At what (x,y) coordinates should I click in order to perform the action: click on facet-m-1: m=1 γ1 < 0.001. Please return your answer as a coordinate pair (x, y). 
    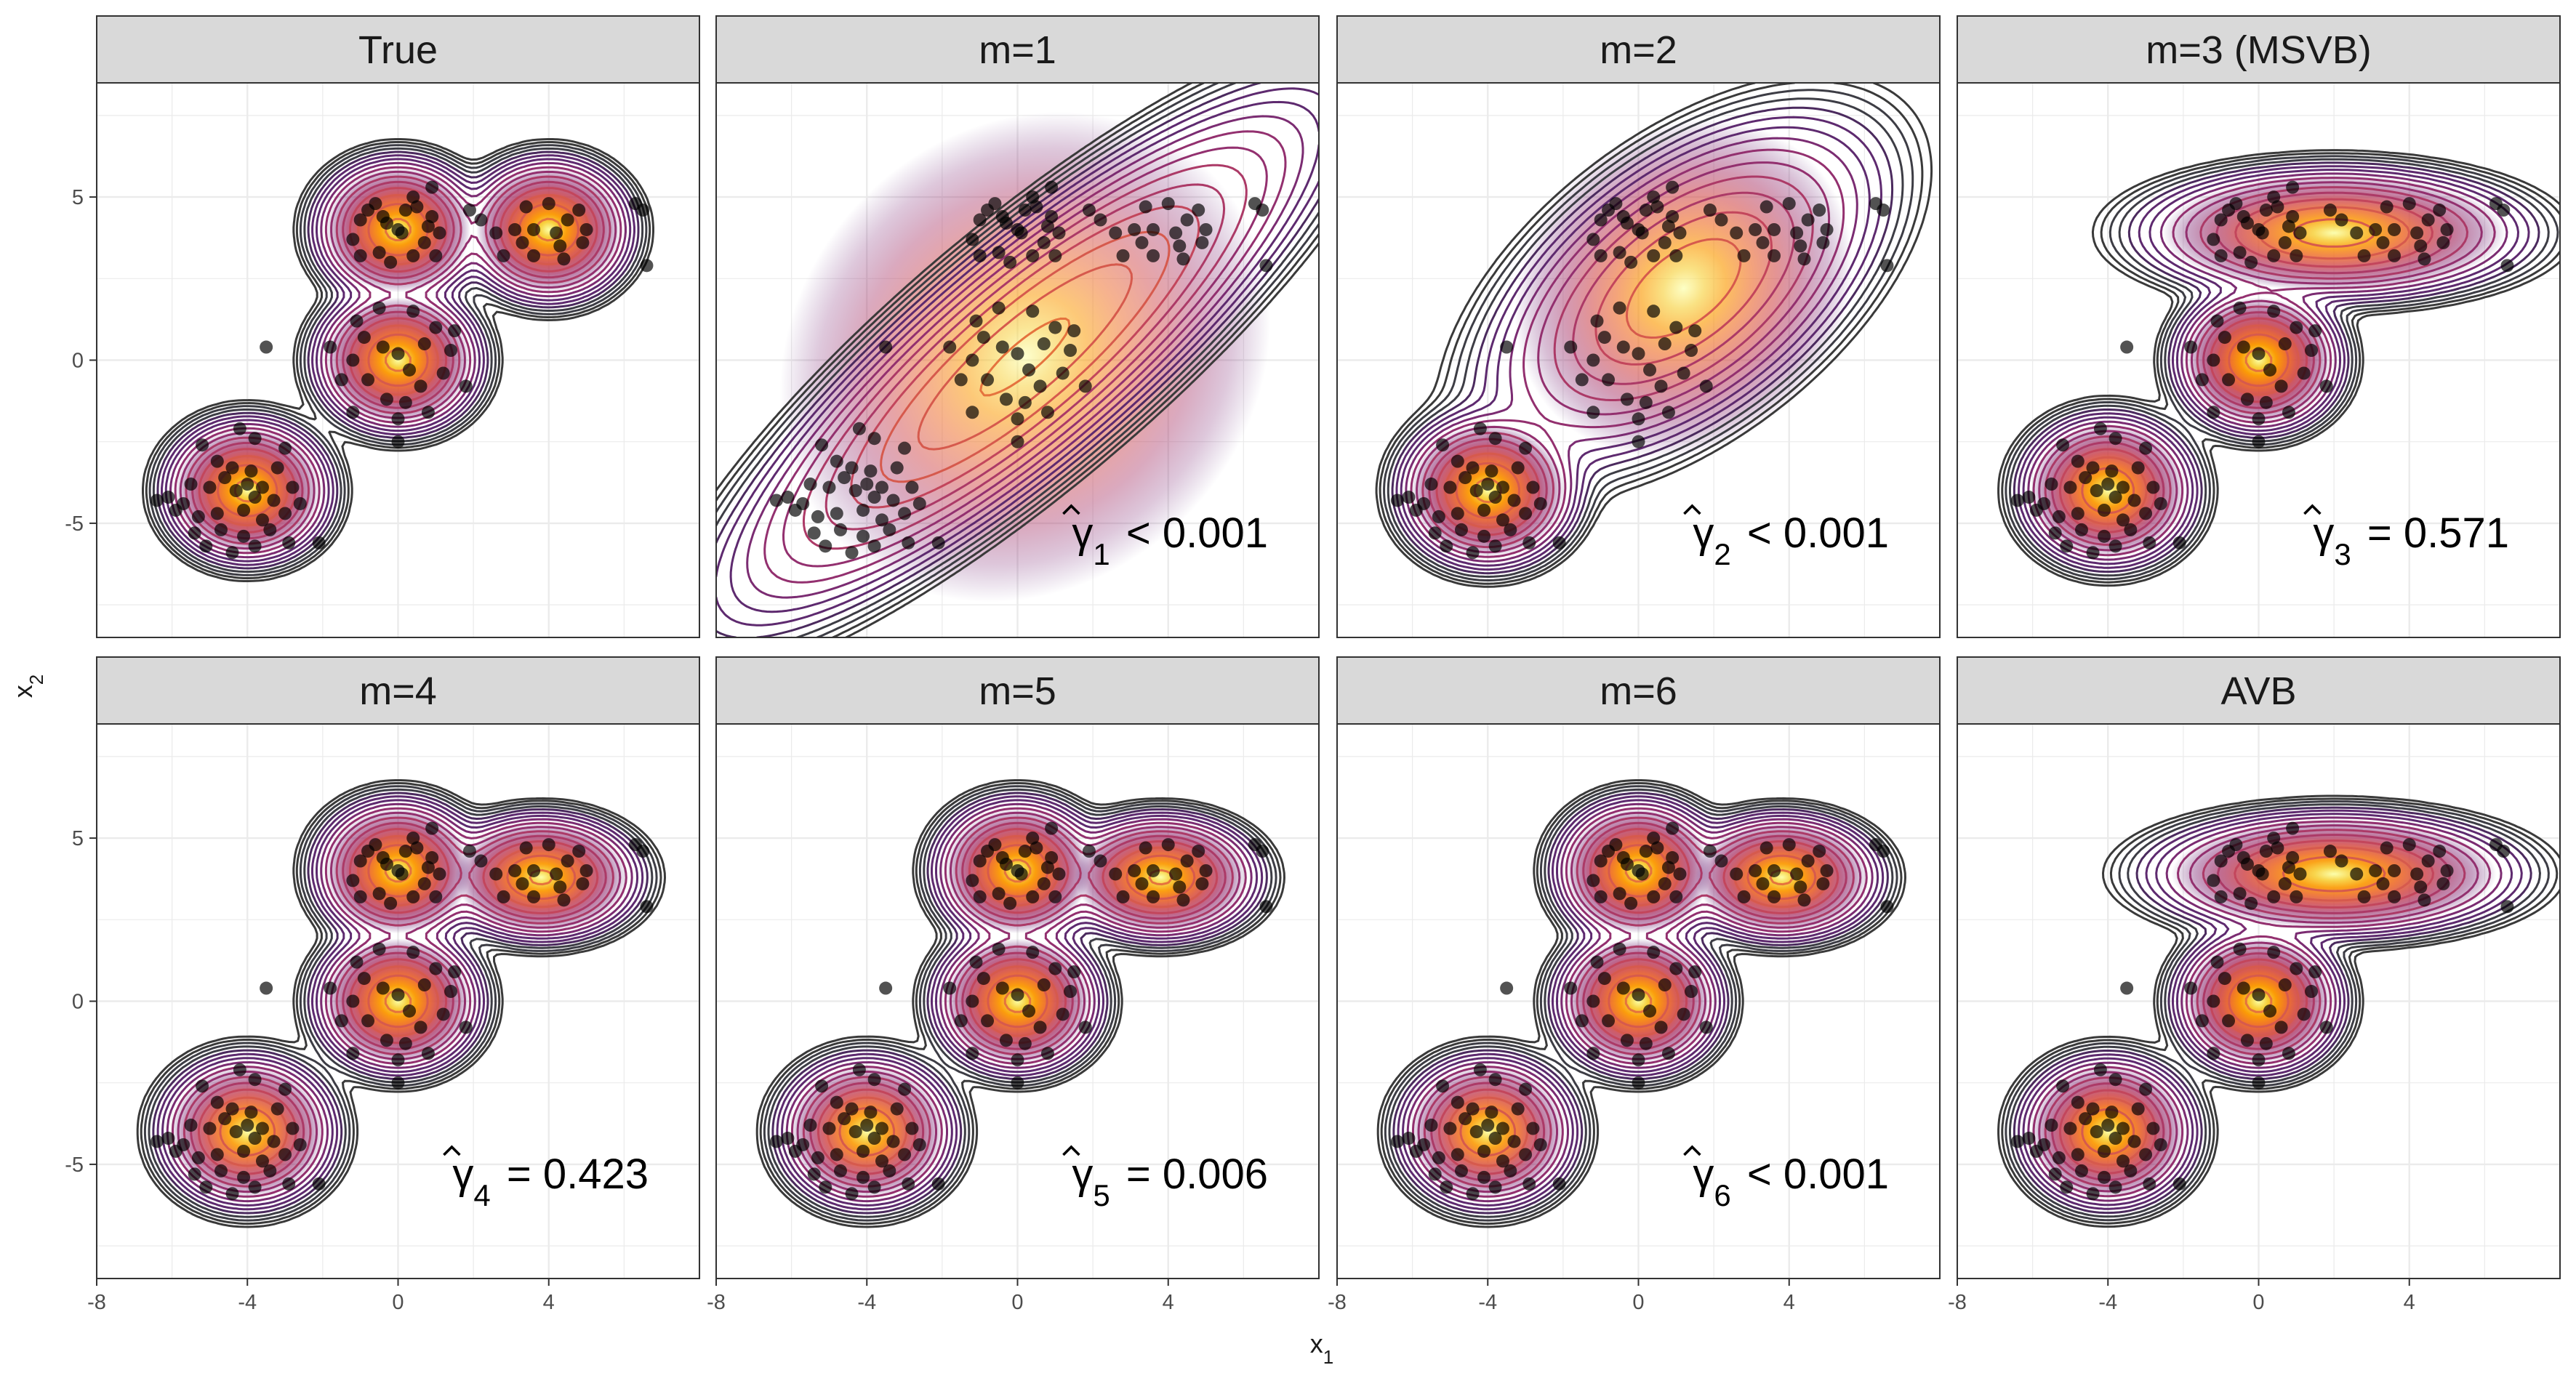
    Looking at the image, I should click on (1018, 326).